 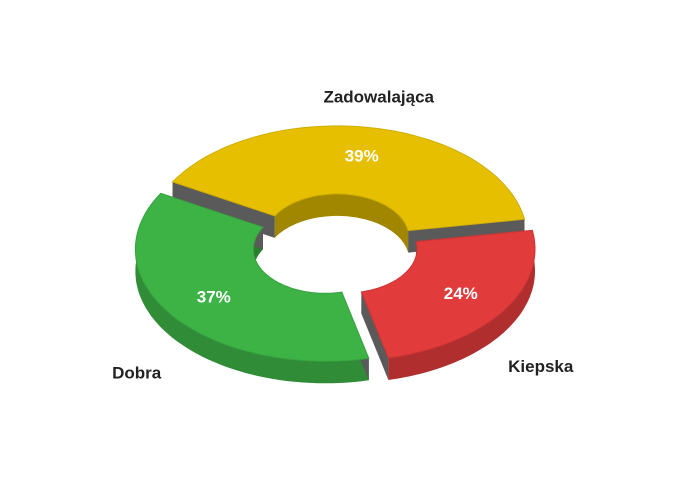 What do you see at coordinates (137, 372) in the screenshot?
I see `category-label: Dobra` at bounding box center [137, 372].